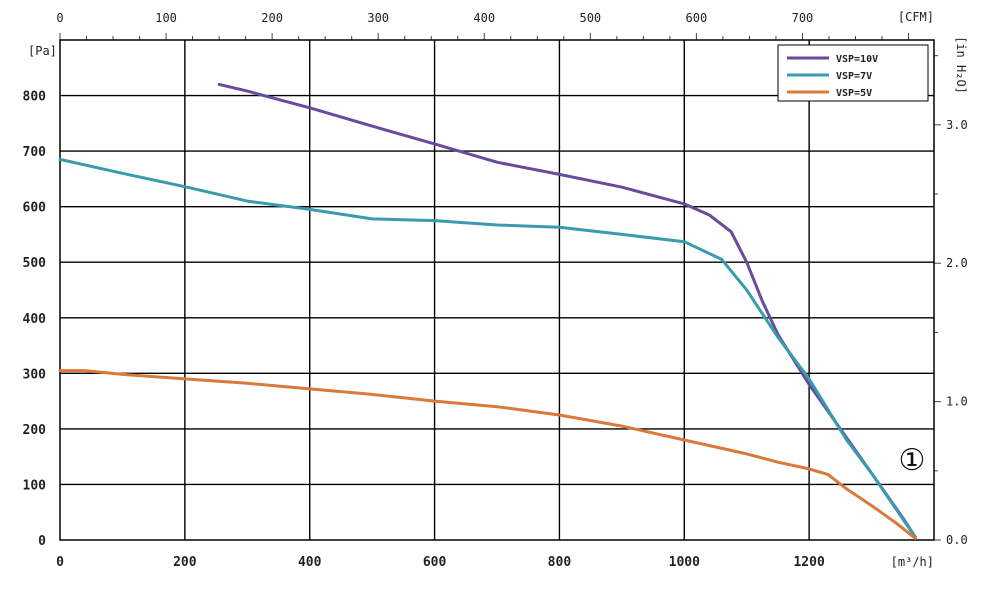  What do you see at coordinates (590, 18) in the screenshot?
I see `x-tick-label-top: 500` at bounding box center [590, 18].